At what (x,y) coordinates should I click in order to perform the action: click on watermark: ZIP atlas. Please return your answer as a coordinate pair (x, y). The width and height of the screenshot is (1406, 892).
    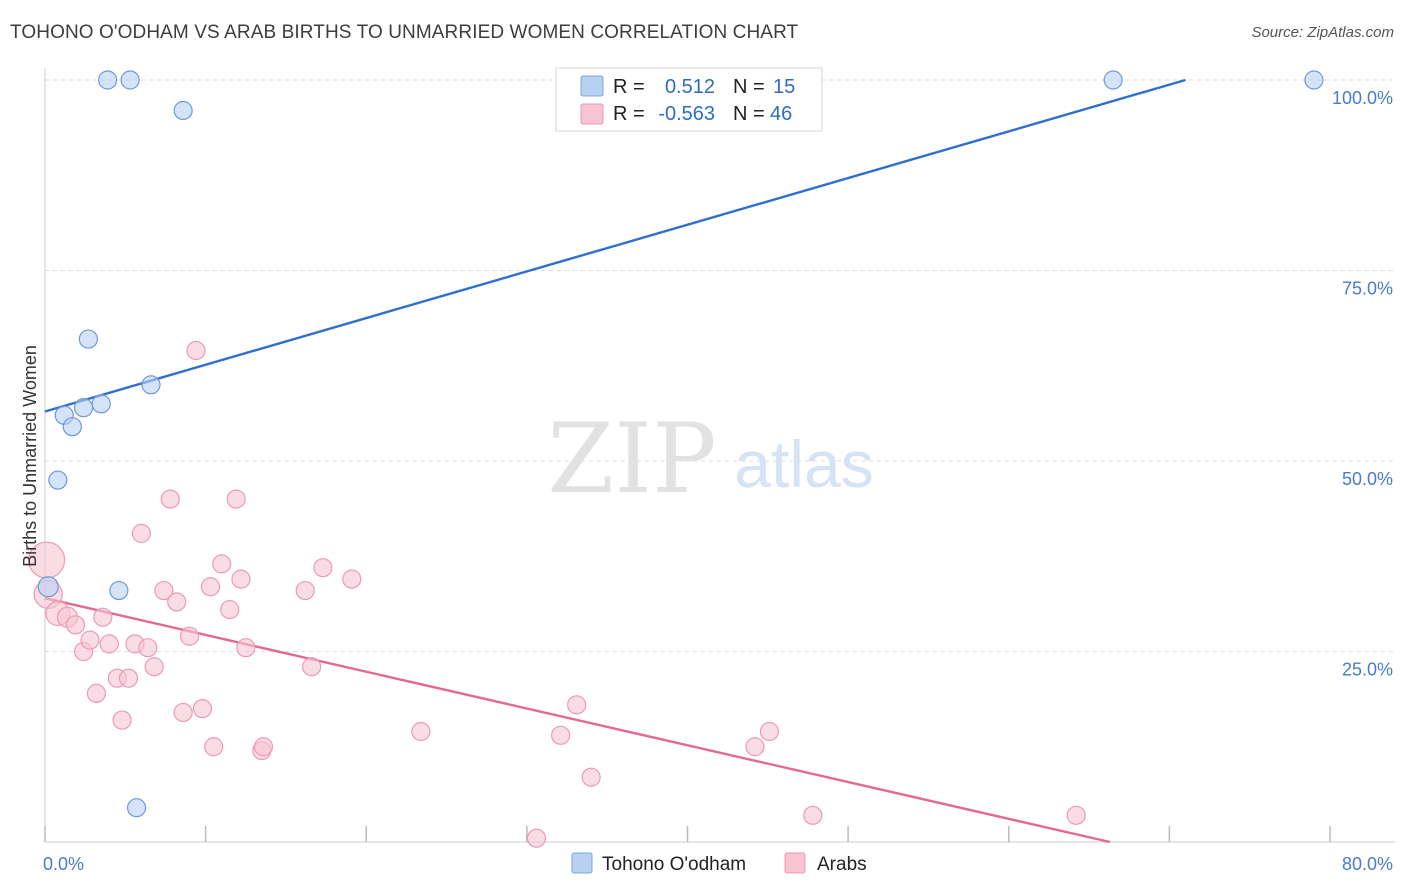
    Looking at the image, I should click on (710, 459).